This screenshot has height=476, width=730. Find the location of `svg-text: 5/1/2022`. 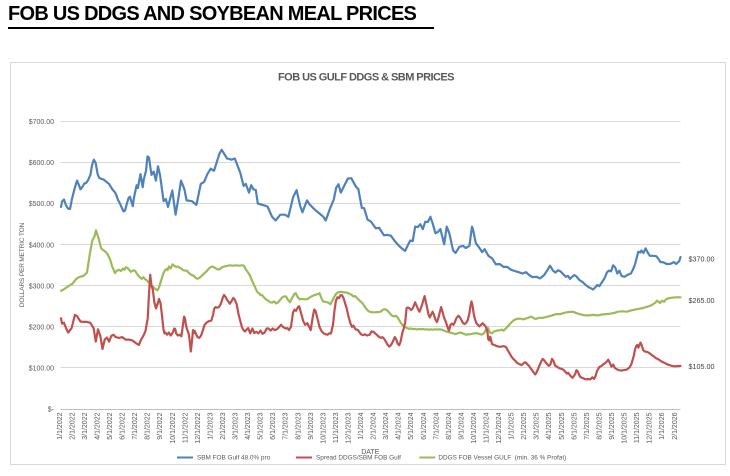

svg-text: 5/1/2022 is located at coordinates (110, 425).